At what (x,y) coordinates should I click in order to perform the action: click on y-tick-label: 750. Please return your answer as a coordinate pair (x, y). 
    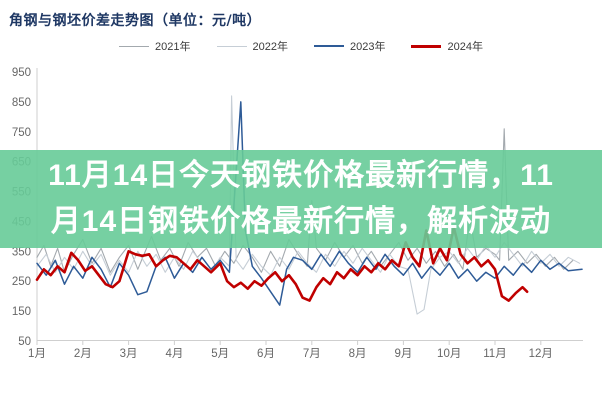
    Looking at the image, I should click on (21, 133).